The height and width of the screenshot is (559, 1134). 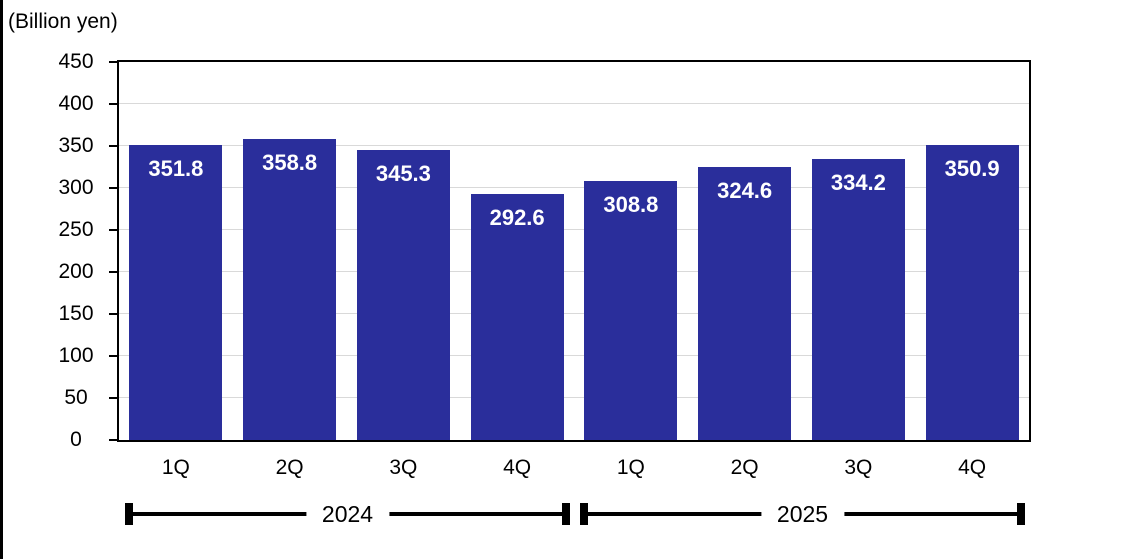 I want to click on y-axis-tick-label: 450, so click(x=76, y=61).